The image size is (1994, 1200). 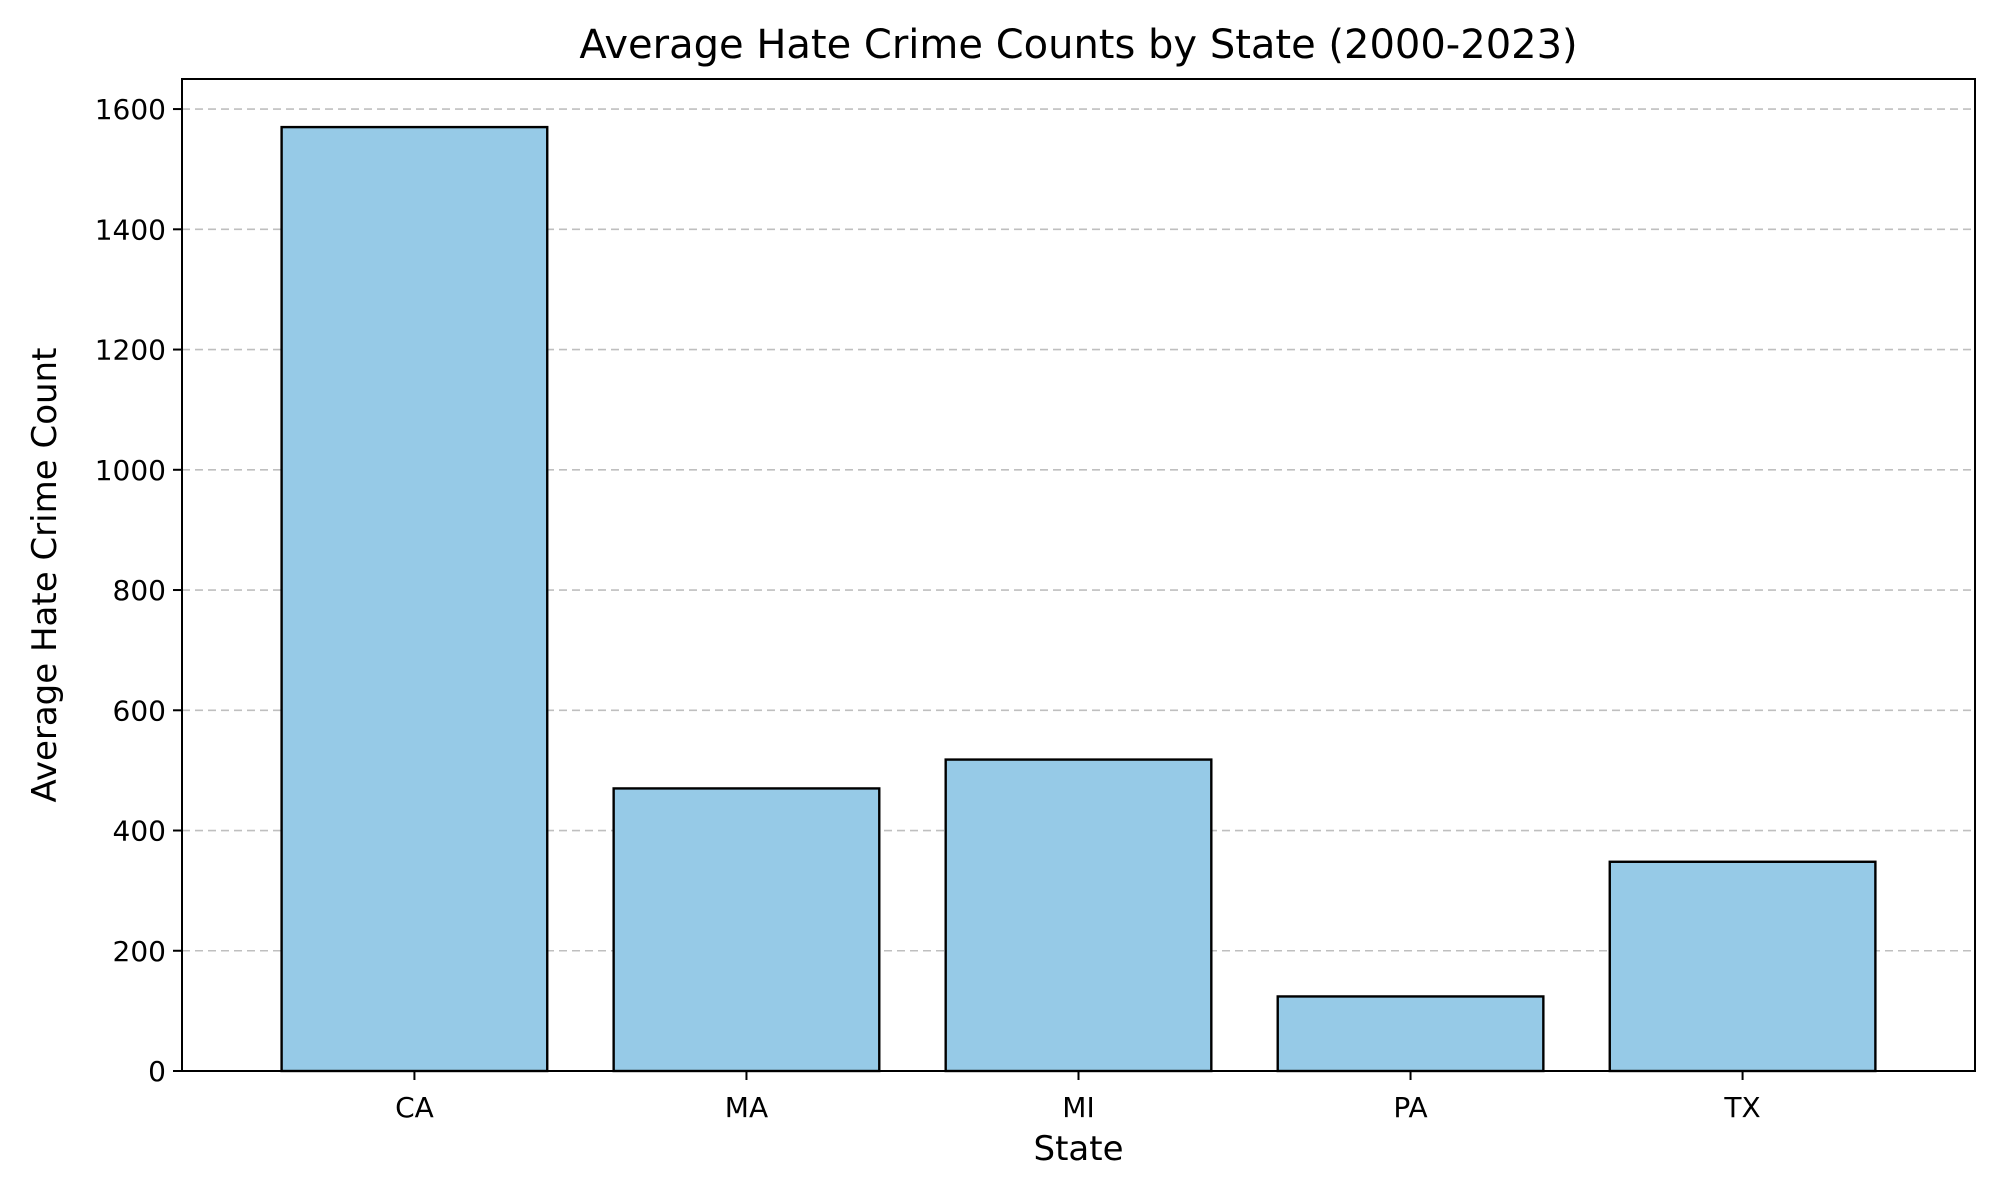 I want to click on y-tick-label: 1400, so click(x=130, y=229).